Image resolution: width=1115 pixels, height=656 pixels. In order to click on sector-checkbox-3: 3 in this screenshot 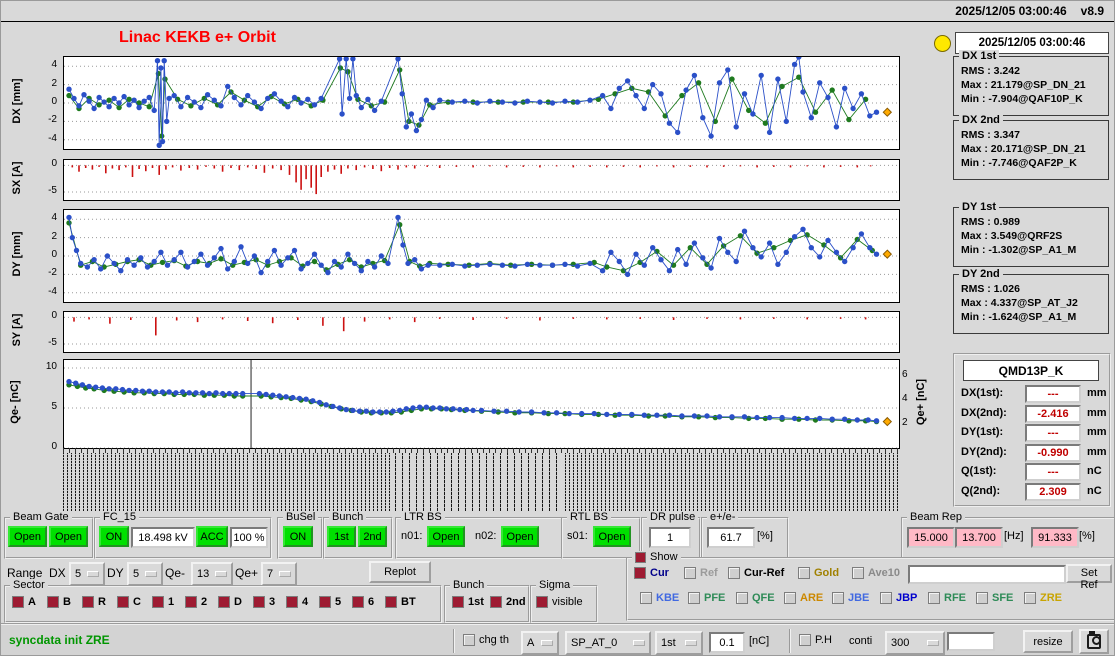, I will do `click(264, 602)`.